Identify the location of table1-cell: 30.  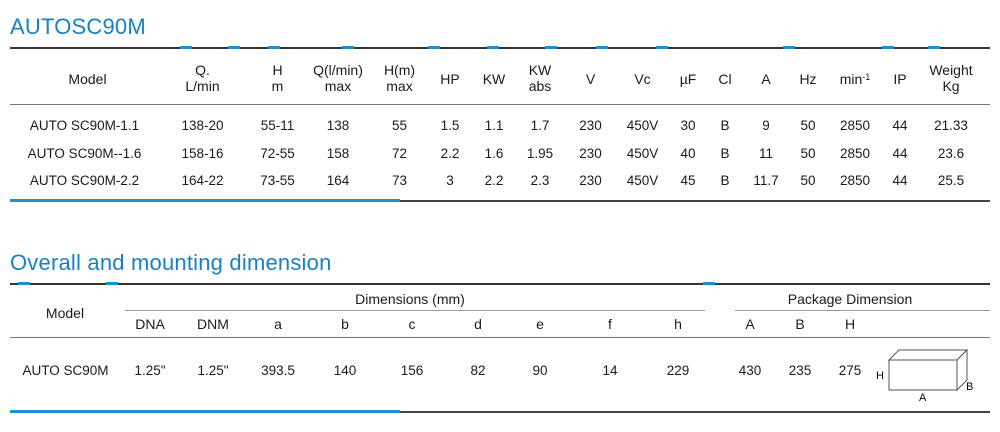
(688, 125).